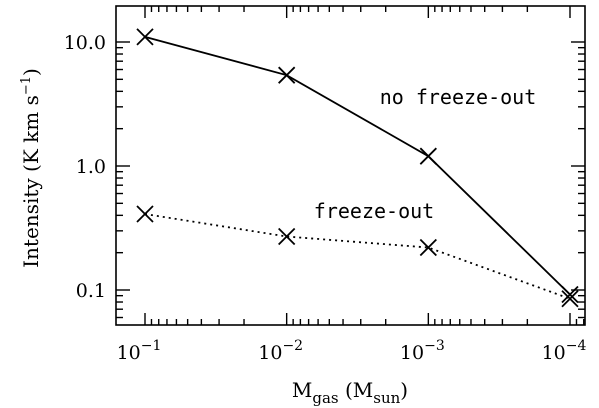 The width and height of the screenshot is (599, 408). What do you see at coordinates (280, 351) in the screenshot?
I see `x-tick-label: 10⁻²` at bounding box center [280, 351].